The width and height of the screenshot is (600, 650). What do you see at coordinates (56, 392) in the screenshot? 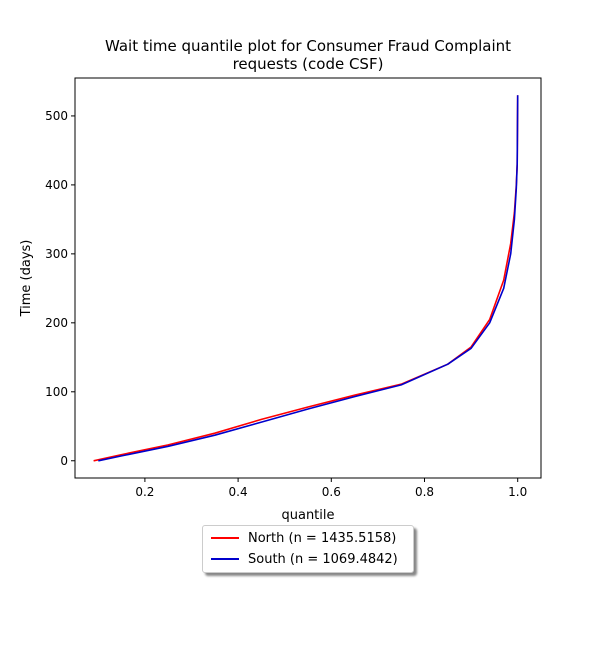
I see `y-tick-label: 100` at bounding box center [56, 392].